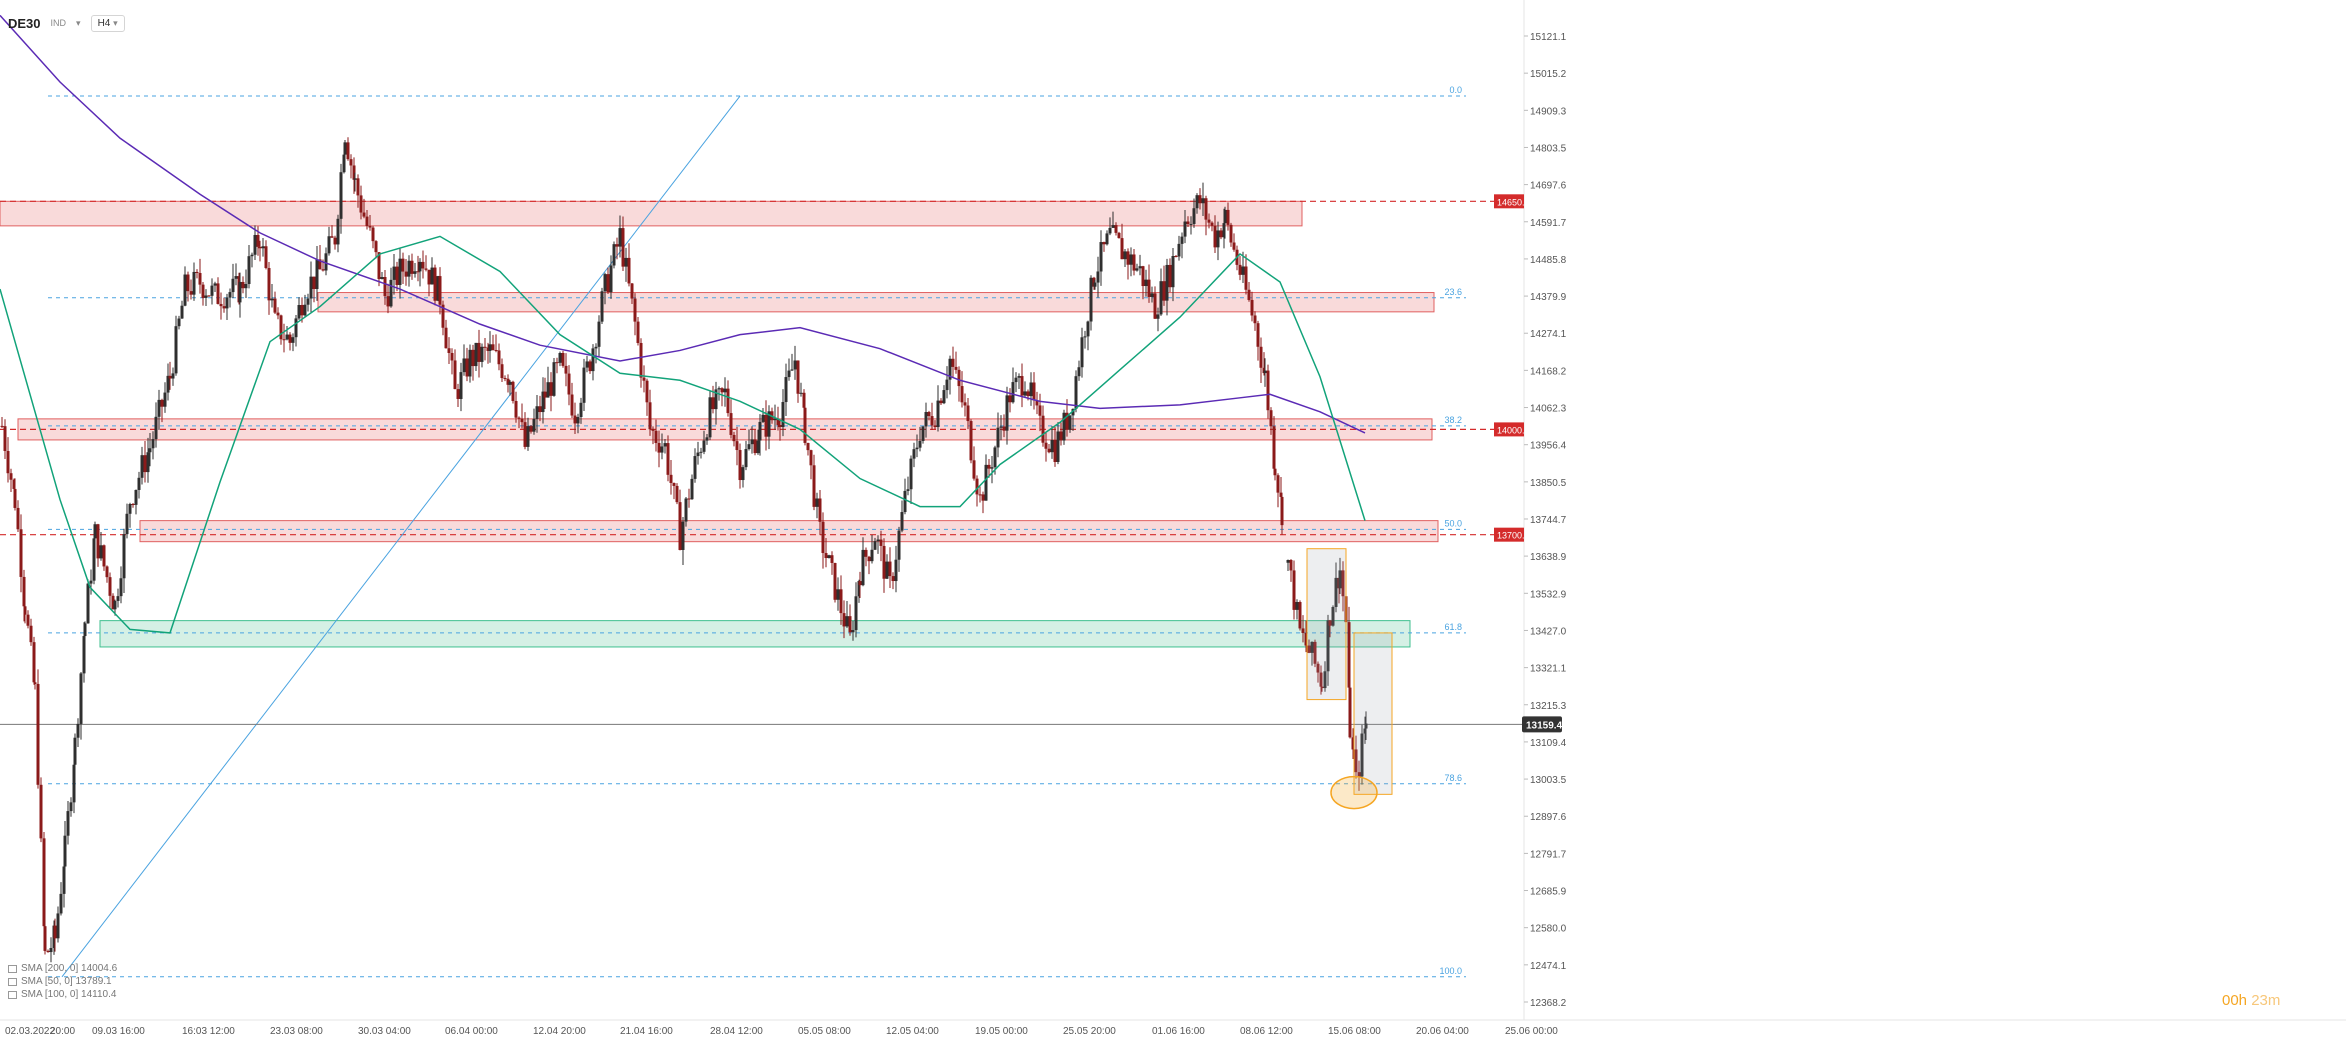  What do you see at coordinates (24, 23) in the screenshot?
I see `symbol-label: DE30` at bounding box center [24, 23].